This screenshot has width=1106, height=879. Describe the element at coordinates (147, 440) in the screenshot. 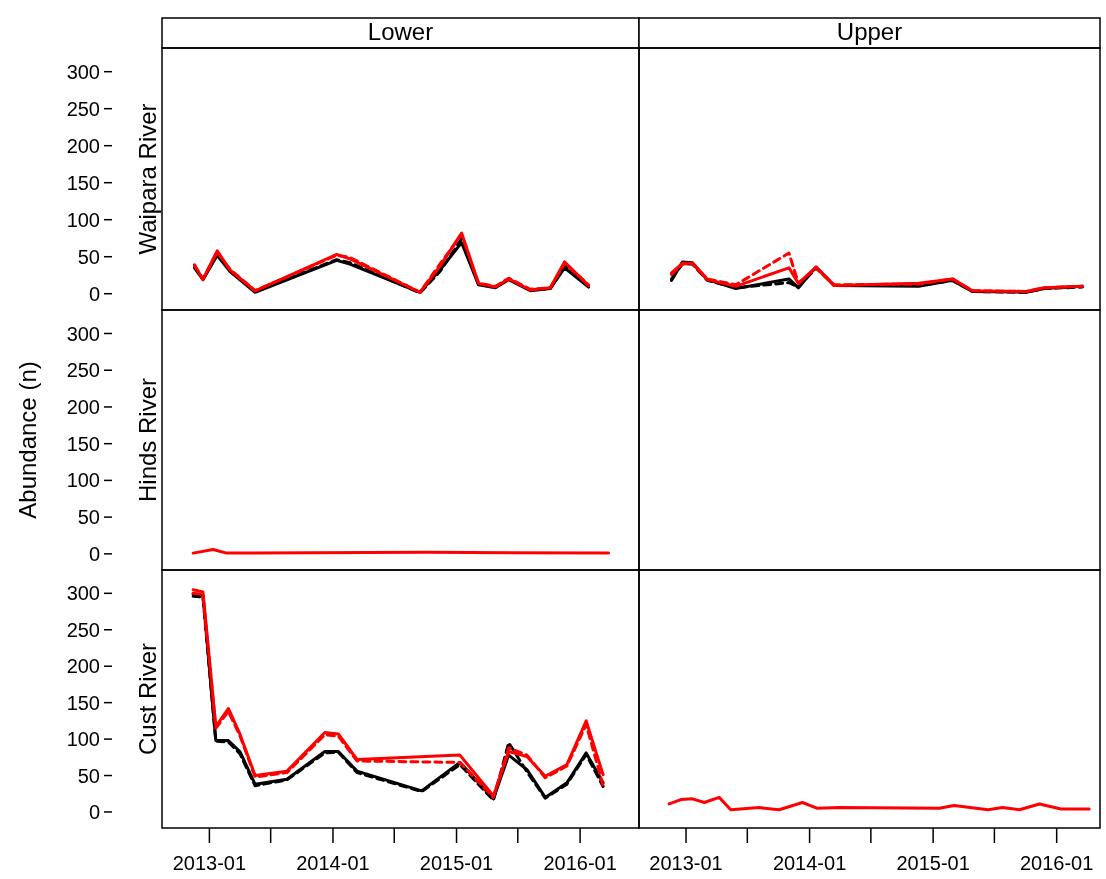

I see `text: Hinds River` at that location.